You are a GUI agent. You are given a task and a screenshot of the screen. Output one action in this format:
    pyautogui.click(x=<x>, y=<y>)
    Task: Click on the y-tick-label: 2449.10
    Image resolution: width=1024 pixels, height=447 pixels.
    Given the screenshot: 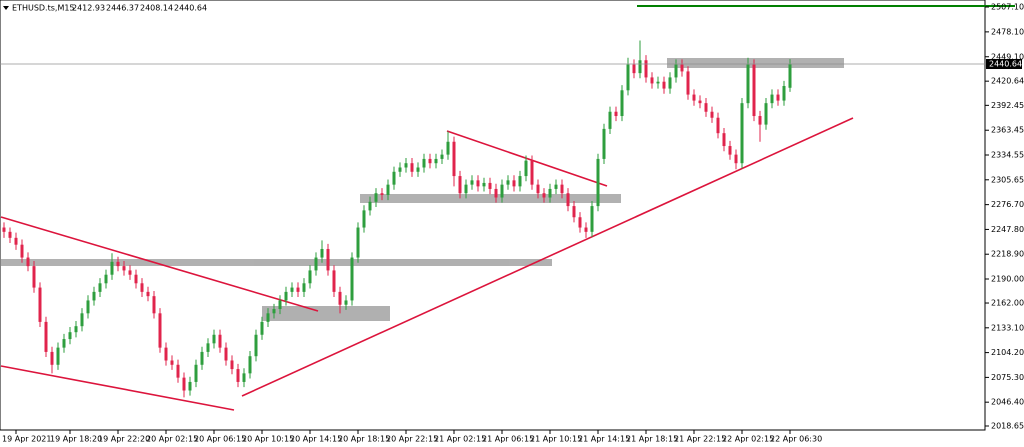 What is the action you would take?
    pyautogui.click(x=1007, y=56)
    